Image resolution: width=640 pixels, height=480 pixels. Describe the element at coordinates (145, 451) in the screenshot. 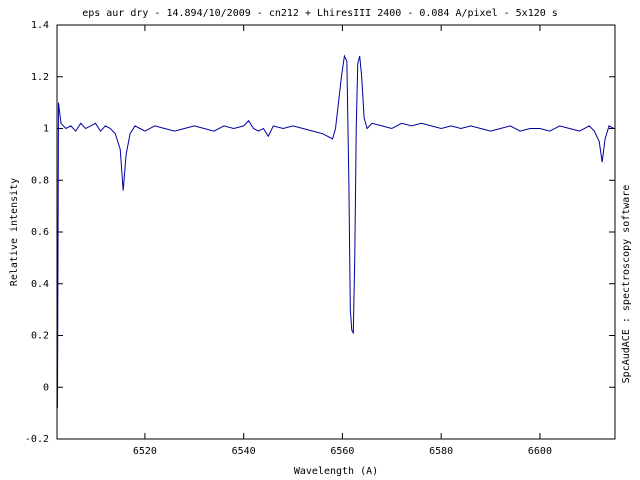

I see `x-tick-label: 6520` at that location.